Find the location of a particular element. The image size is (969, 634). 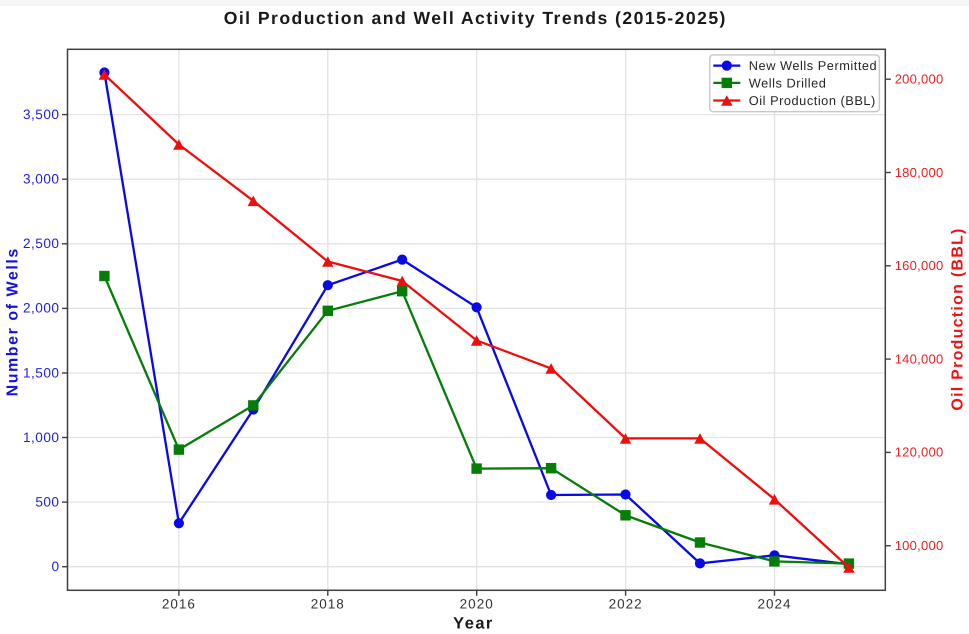

svg-text: 2020 is located at coordinates (477, 603).